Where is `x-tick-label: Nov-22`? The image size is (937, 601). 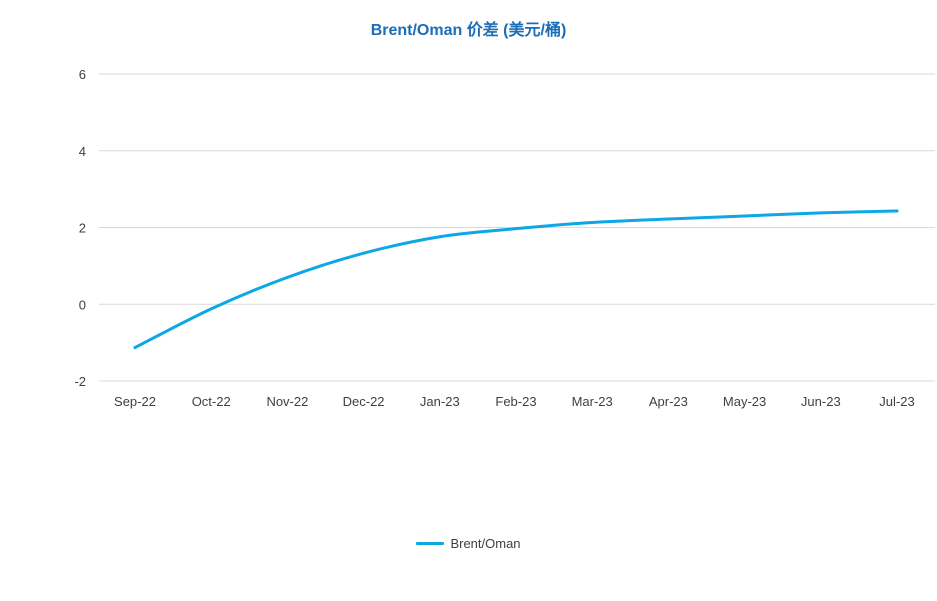
x-tick-label: Nov-22 is located at coordinates (287, 401).